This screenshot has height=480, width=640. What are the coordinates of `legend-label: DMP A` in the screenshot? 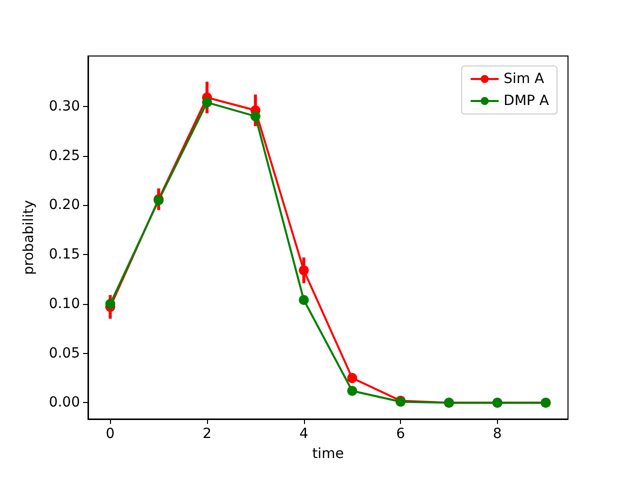 It's located at (527, 101).